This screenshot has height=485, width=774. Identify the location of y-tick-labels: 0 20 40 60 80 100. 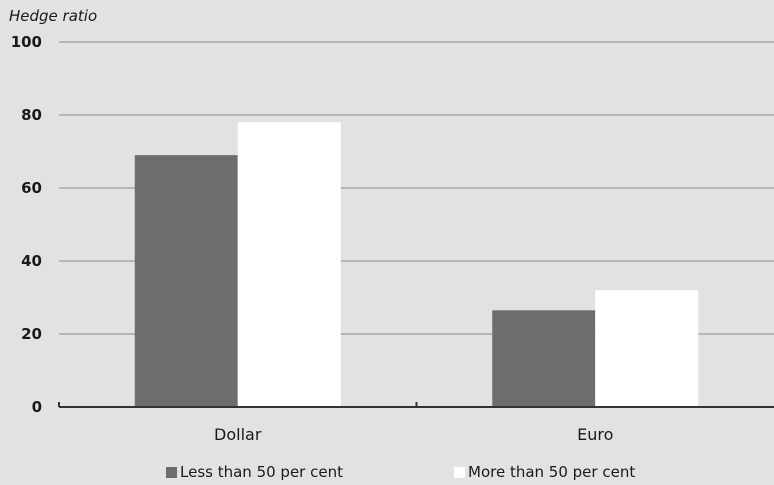
(26, 224).